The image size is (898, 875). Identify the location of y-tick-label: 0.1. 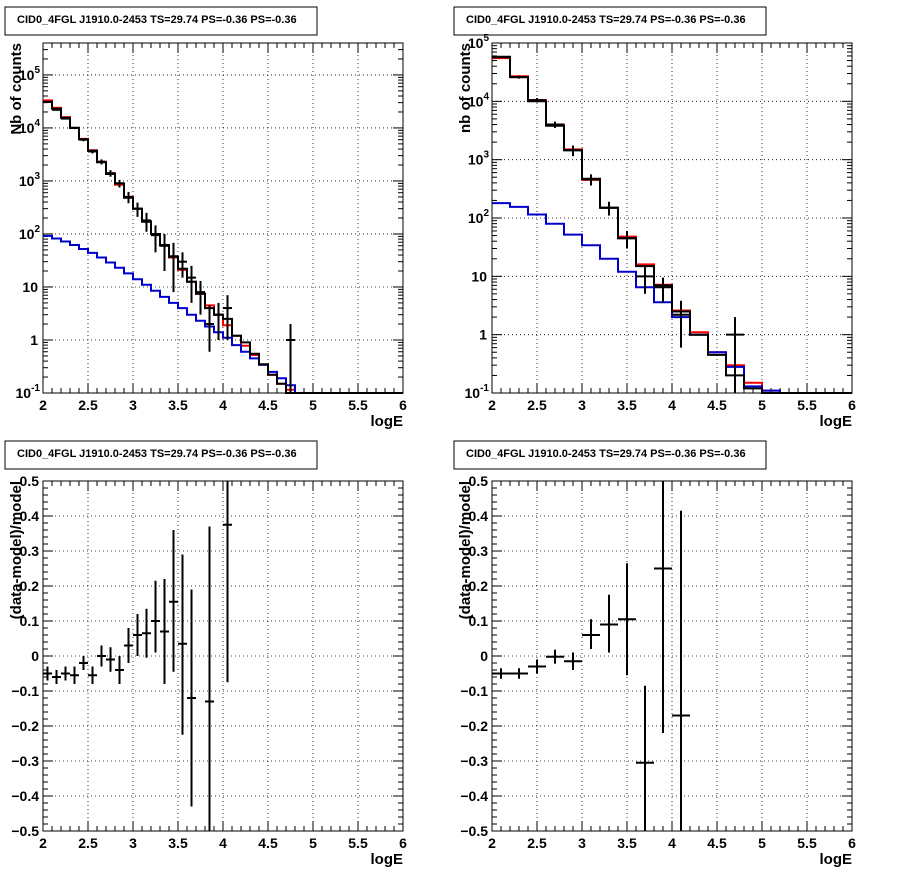
(479, 621).